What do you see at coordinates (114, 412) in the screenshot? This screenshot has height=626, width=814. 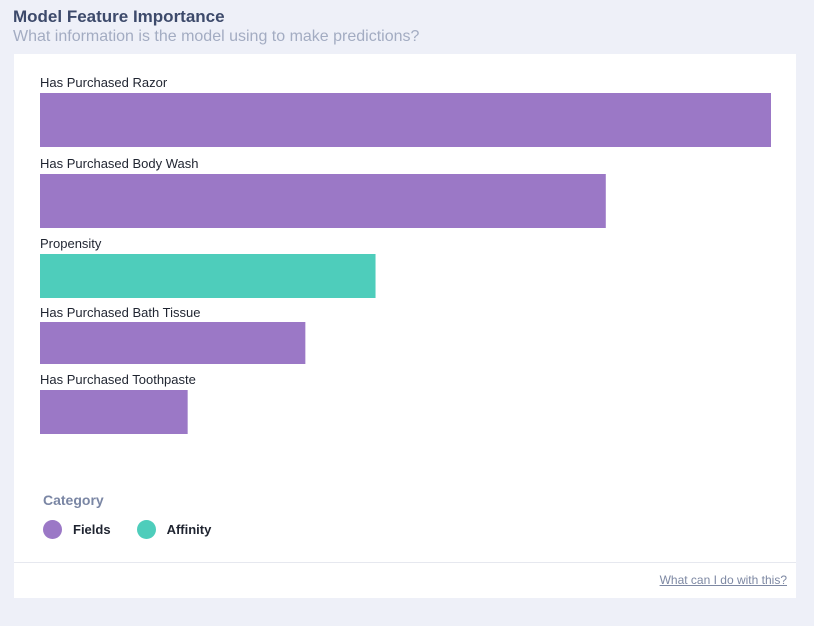 I see `bar-has-purchased-toothpaste` at bounding box center [114, 412].